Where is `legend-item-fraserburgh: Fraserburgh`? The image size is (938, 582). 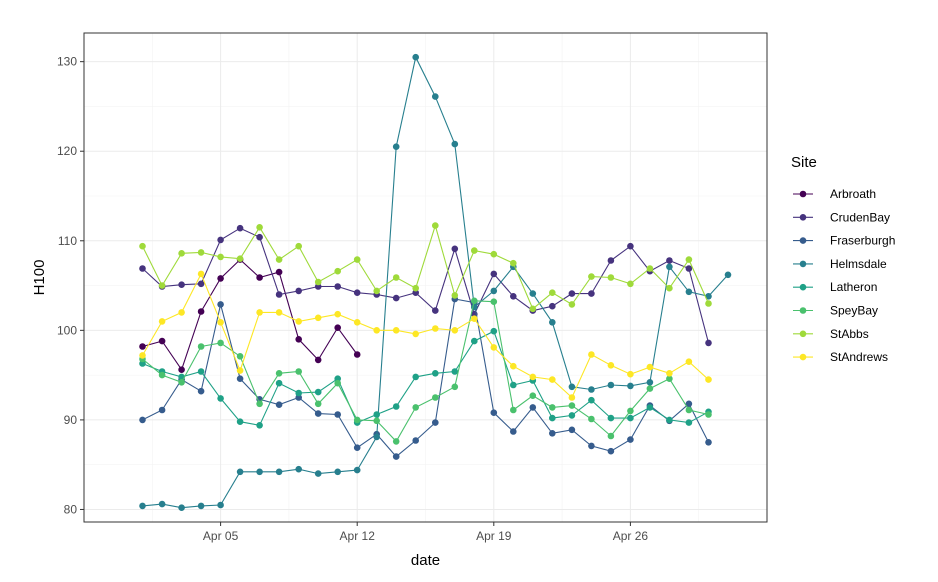
legend-item-fraserburgh: Fraserburgh is located at coordinates (844, 241).